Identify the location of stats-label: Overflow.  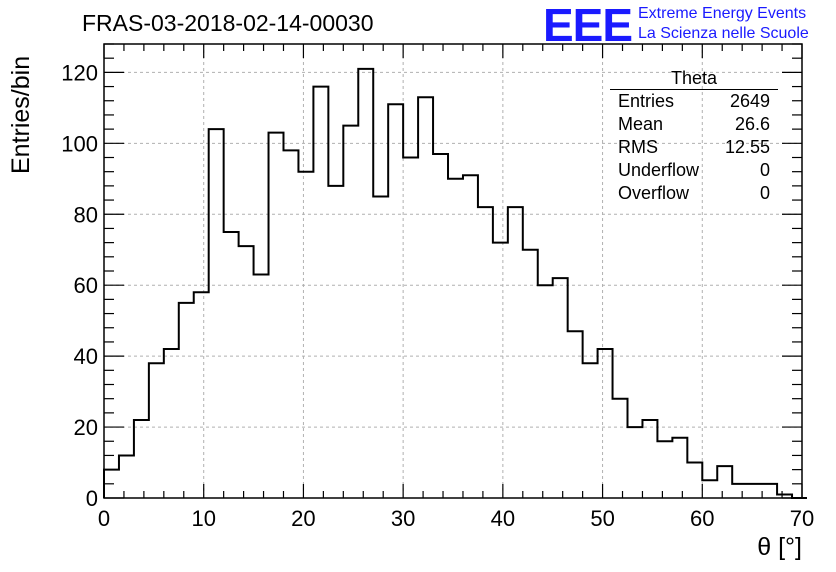
(654, 193).